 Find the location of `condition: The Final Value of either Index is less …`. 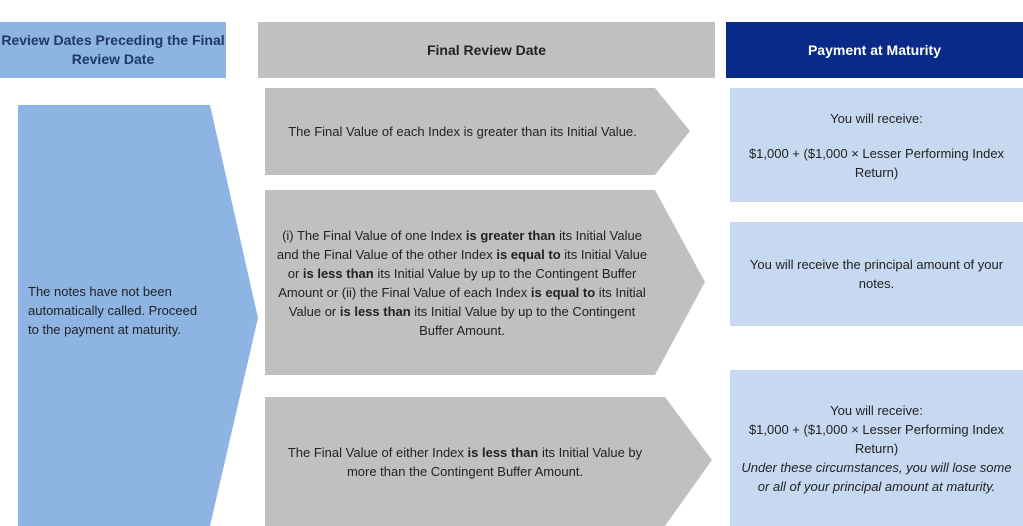

condition: The Final Value of either Index is less … is located at coordinates (465, 461).